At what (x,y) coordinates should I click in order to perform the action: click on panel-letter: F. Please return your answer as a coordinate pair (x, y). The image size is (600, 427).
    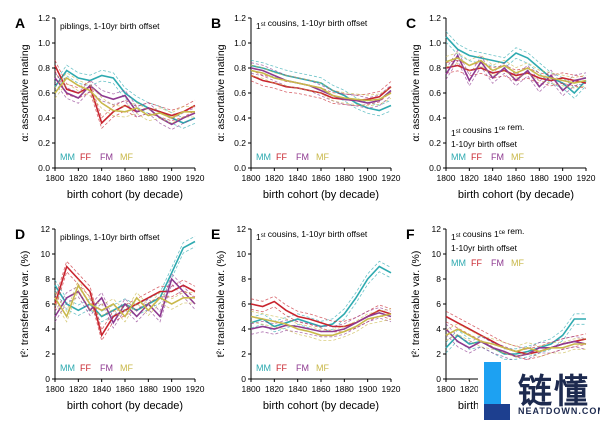
    Looking at the image, I should click on (410, 234).